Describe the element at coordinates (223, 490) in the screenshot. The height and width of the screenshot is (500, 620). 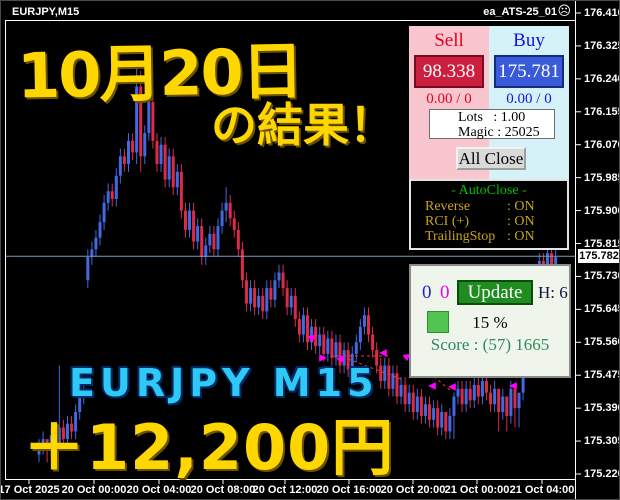
I see `time-axis-label: 20 Oct 08:00` at that location.